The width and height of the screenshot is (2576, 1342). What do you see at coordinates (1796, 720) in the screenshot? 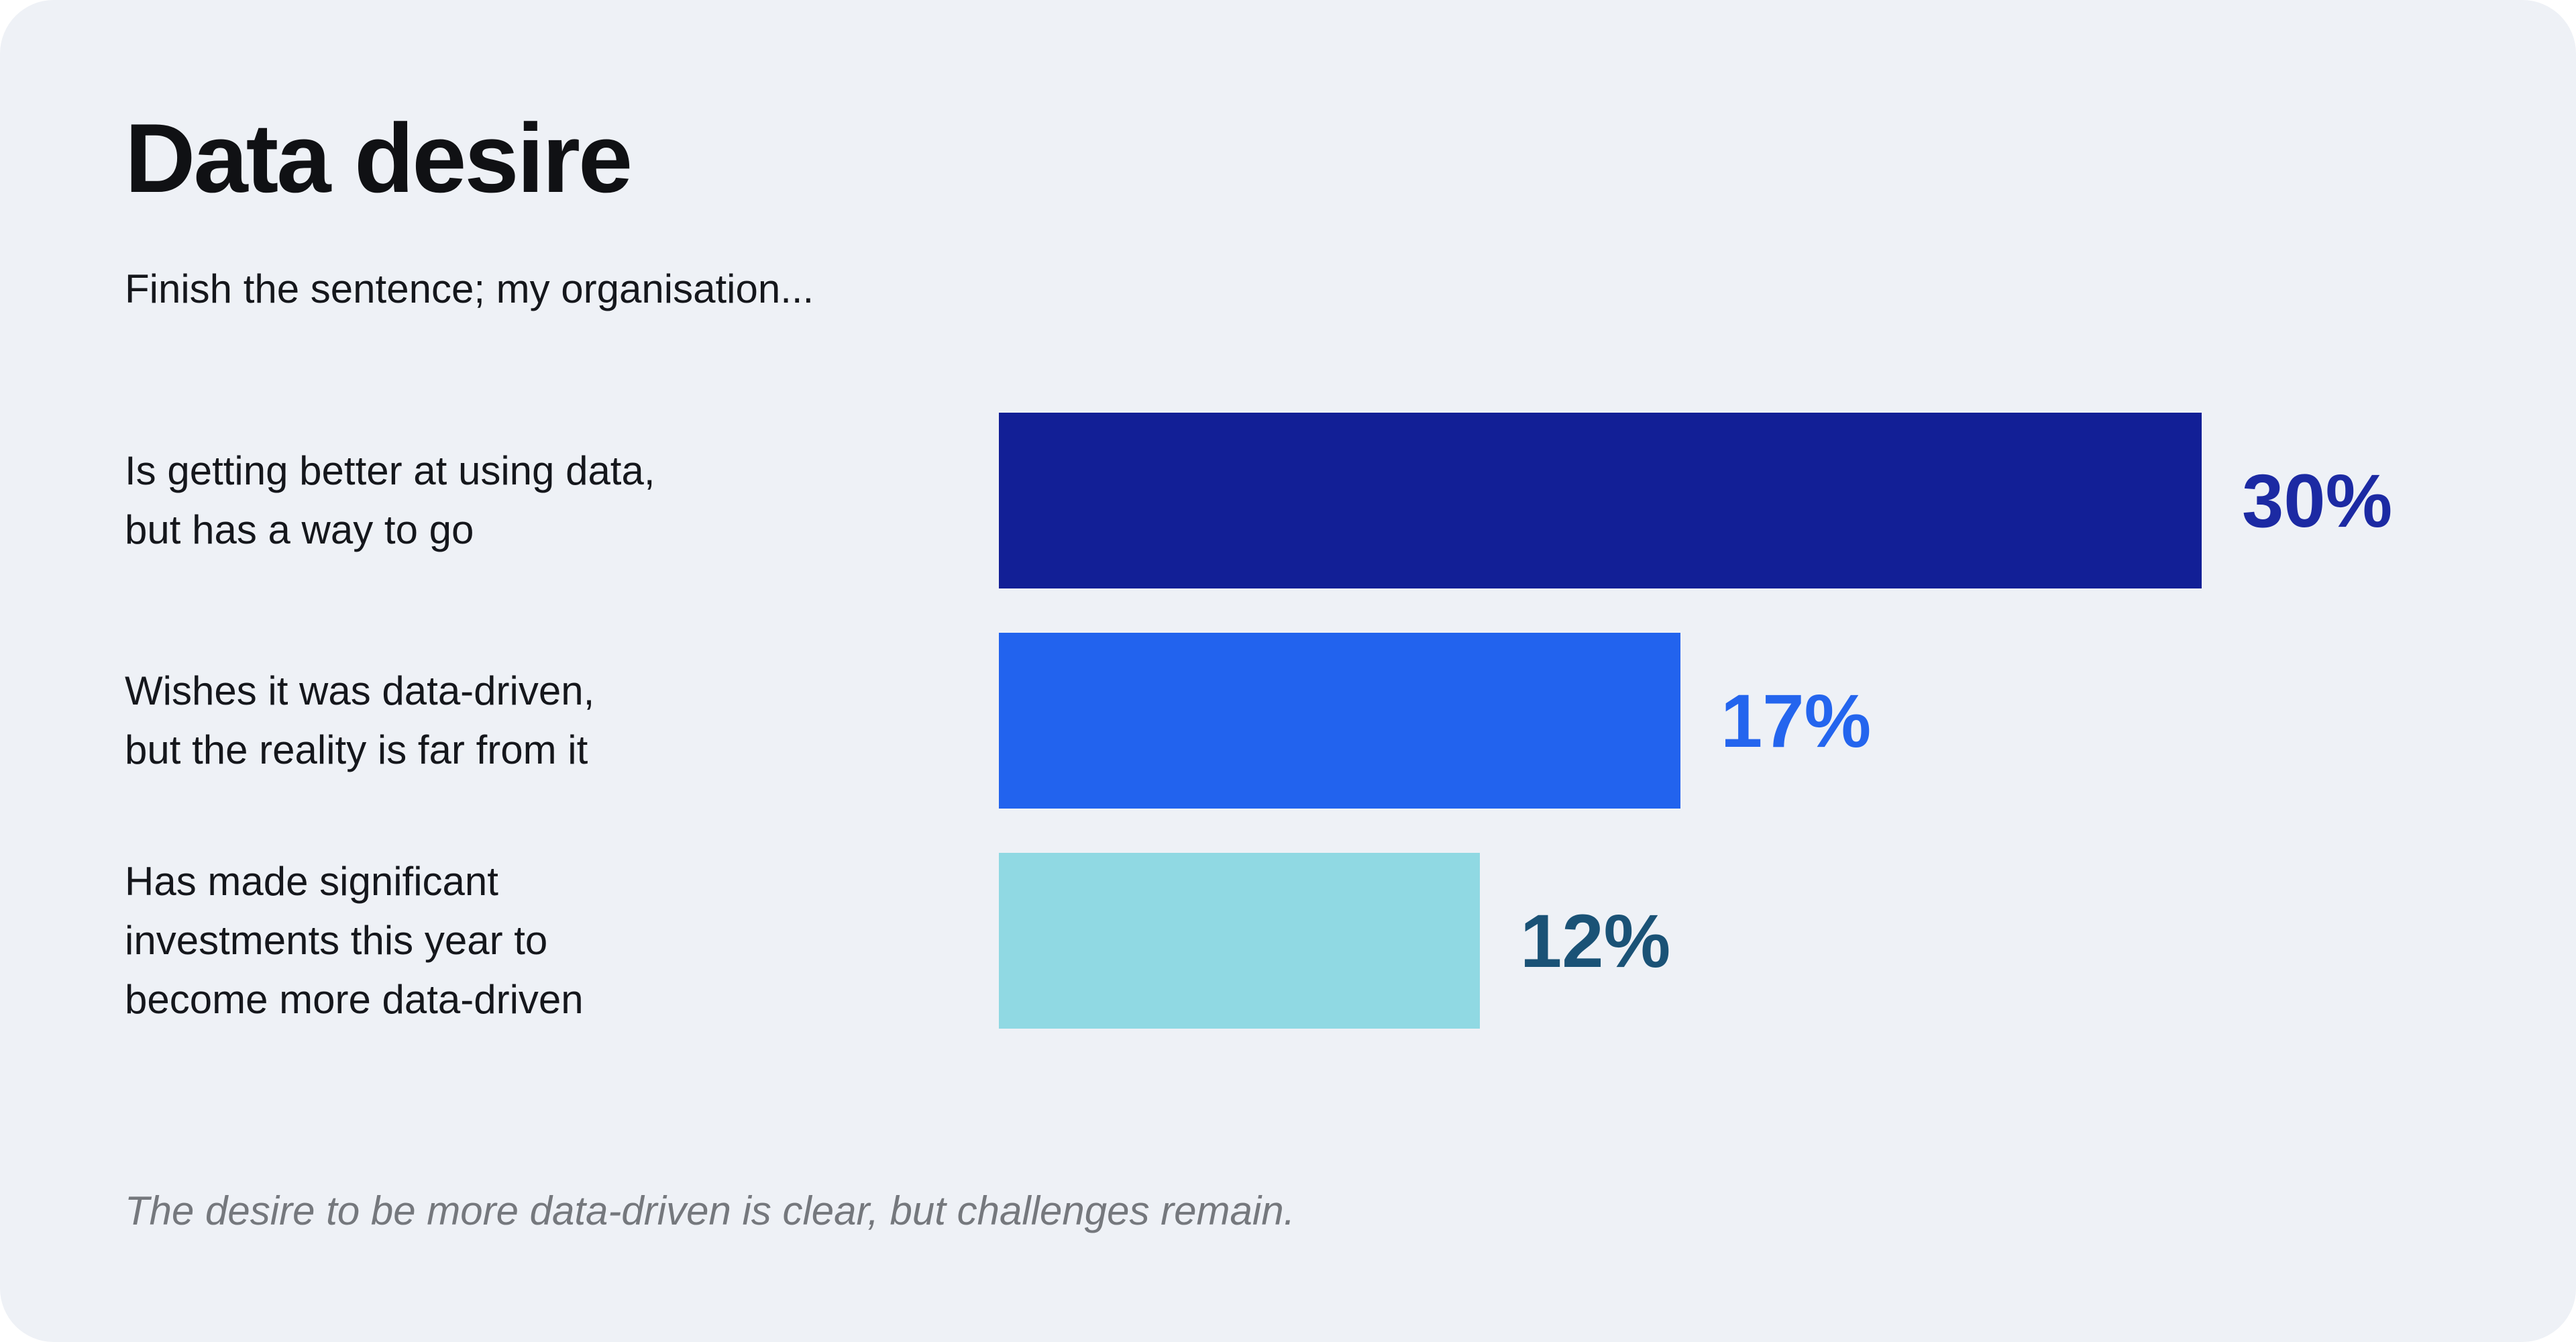
I see `bar-value-label: 17%` at bounding box center [1796, 720].